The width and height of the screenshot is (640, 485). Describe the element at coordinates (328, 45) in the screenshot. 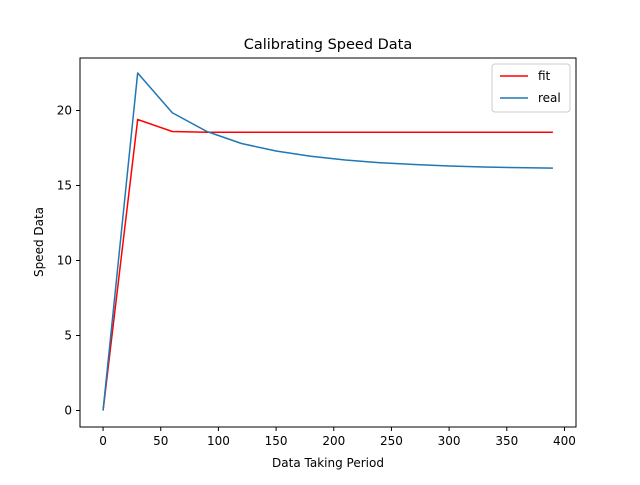

I see `chart-title: Calibrating Speed Data` at that location.